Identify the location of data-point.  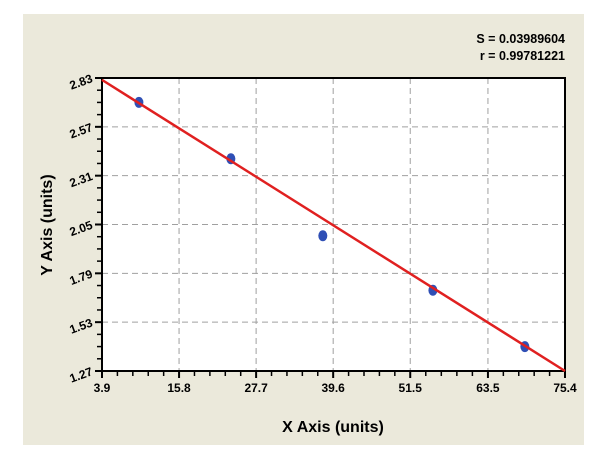
(323, 236).